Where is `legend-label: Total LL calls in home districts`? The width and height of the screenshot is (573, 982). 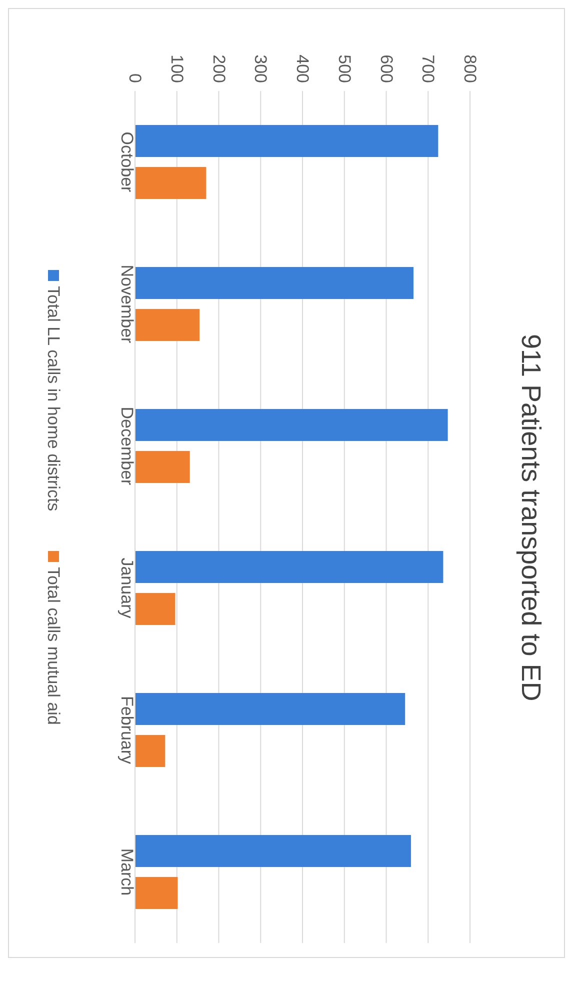 legend-label: Total LL calls in home districts is located at coordinates (53, 399).